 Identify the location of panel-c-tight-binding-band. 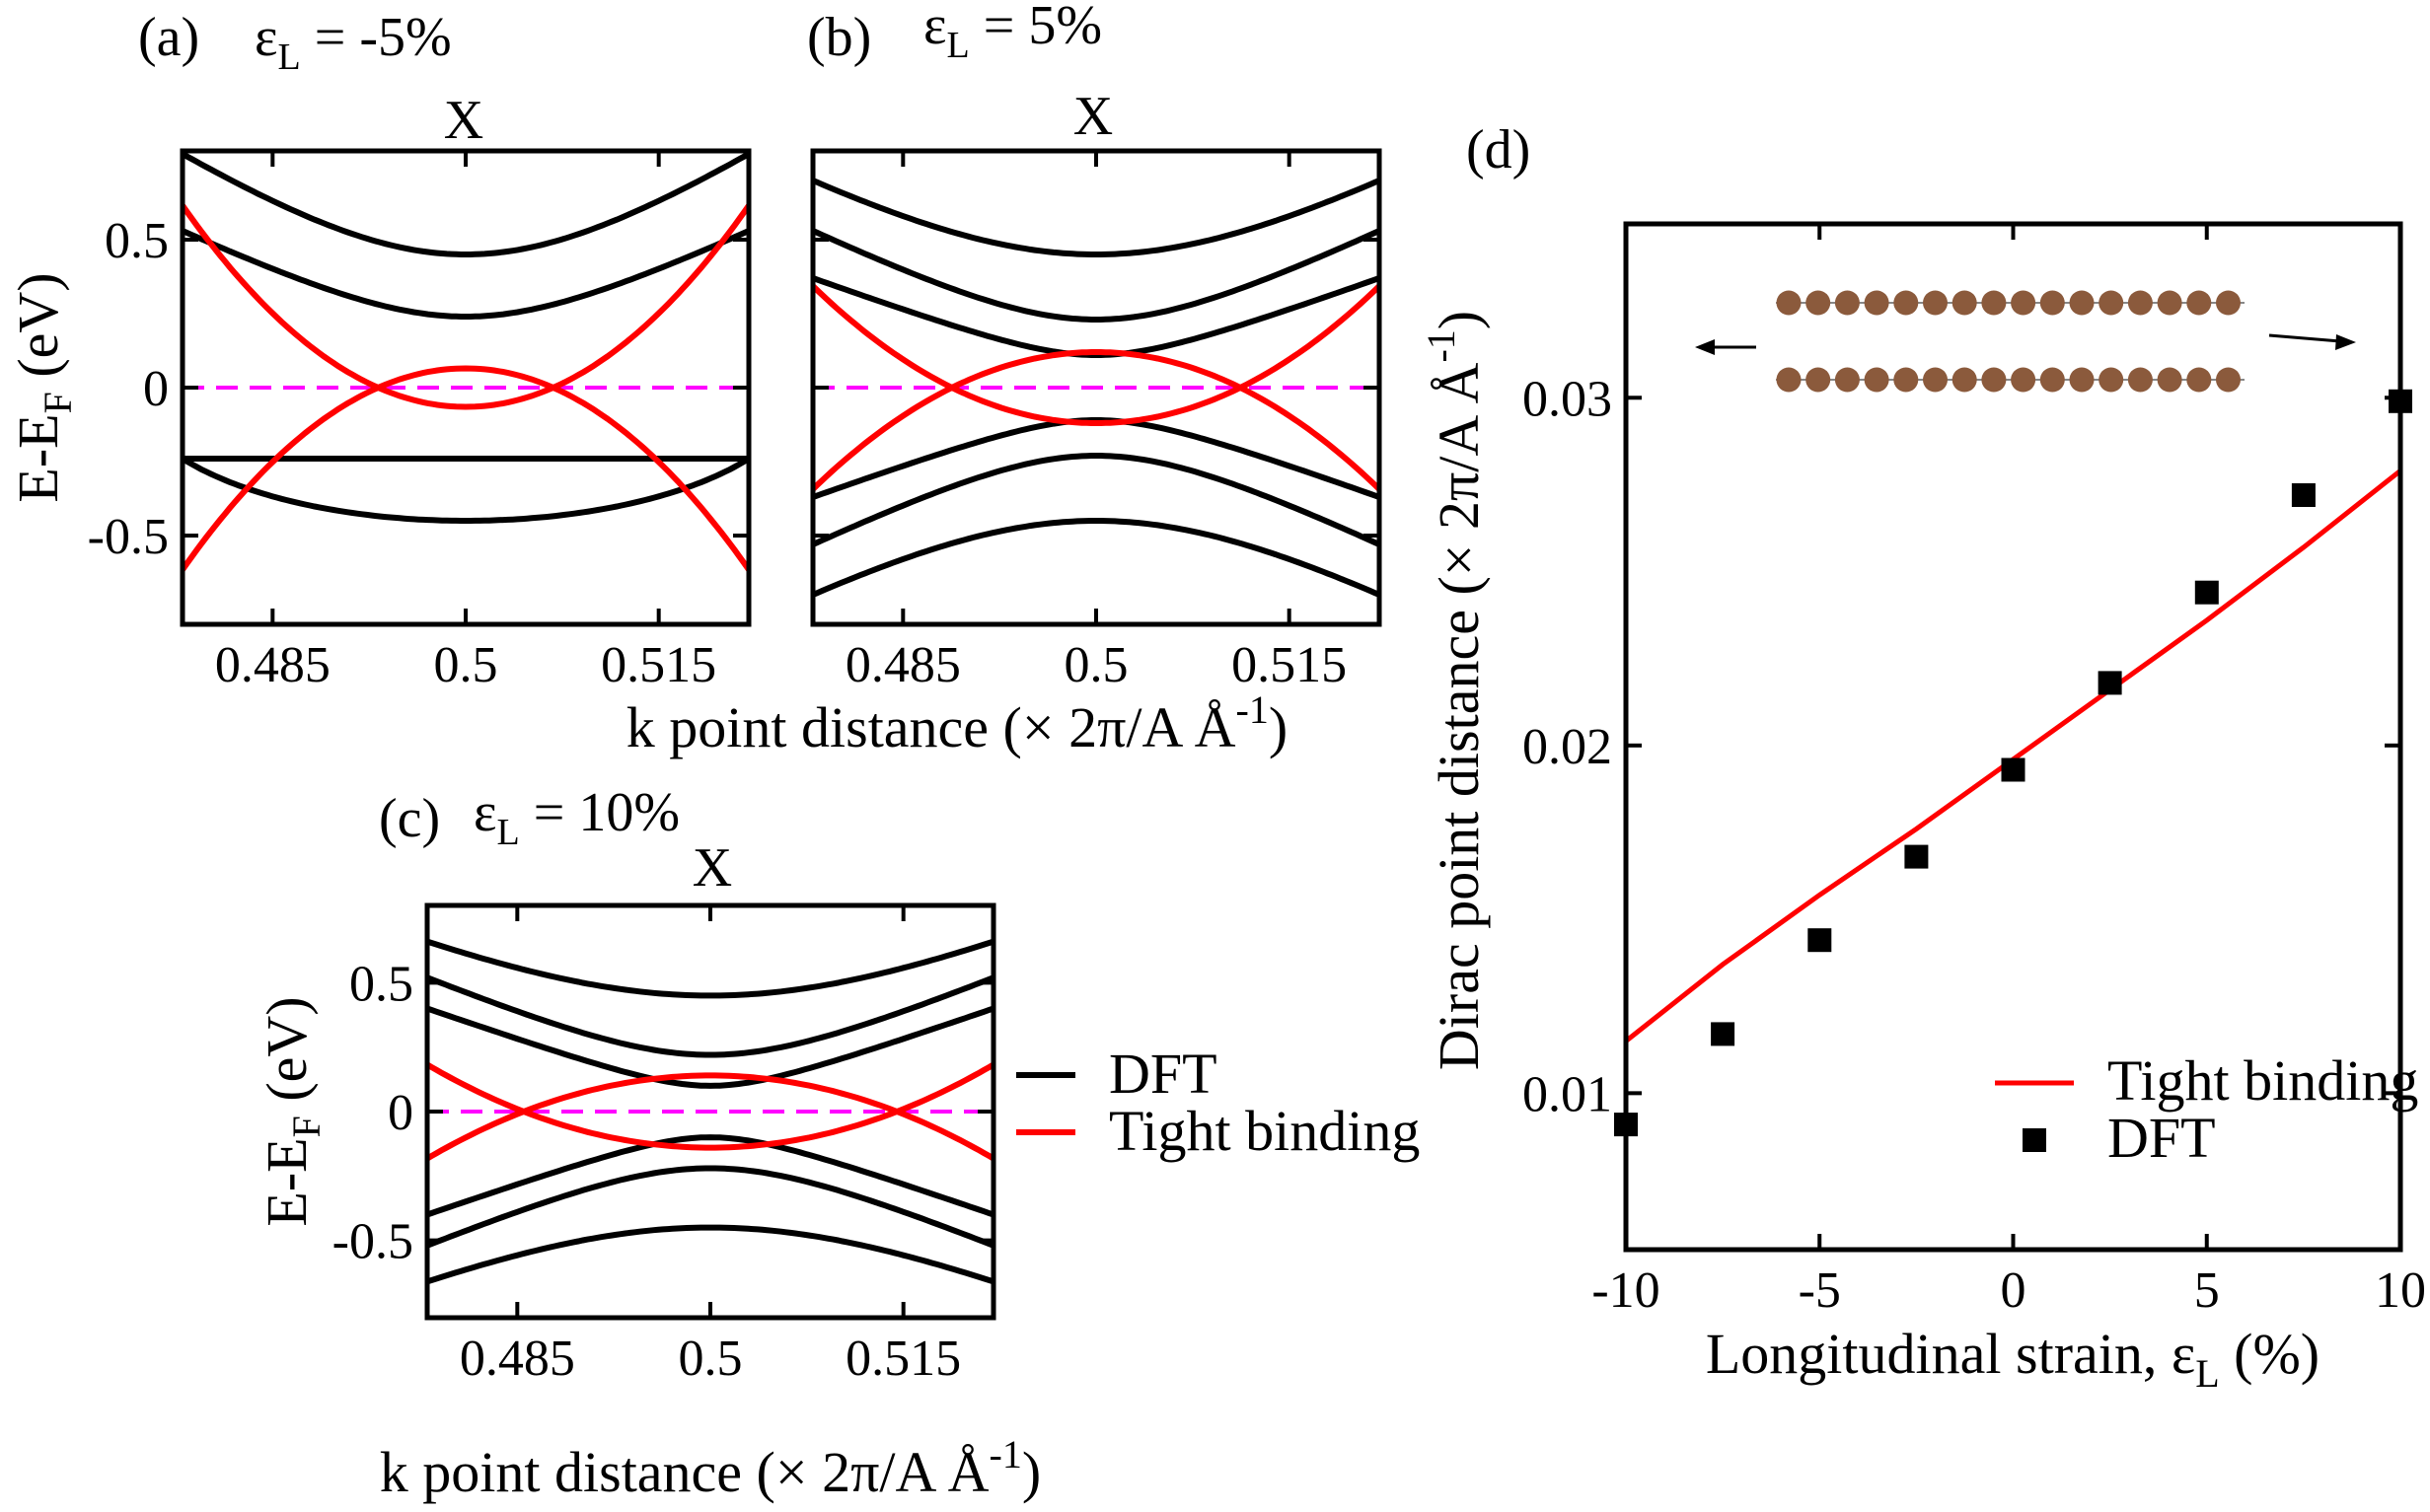
(710, 1106).